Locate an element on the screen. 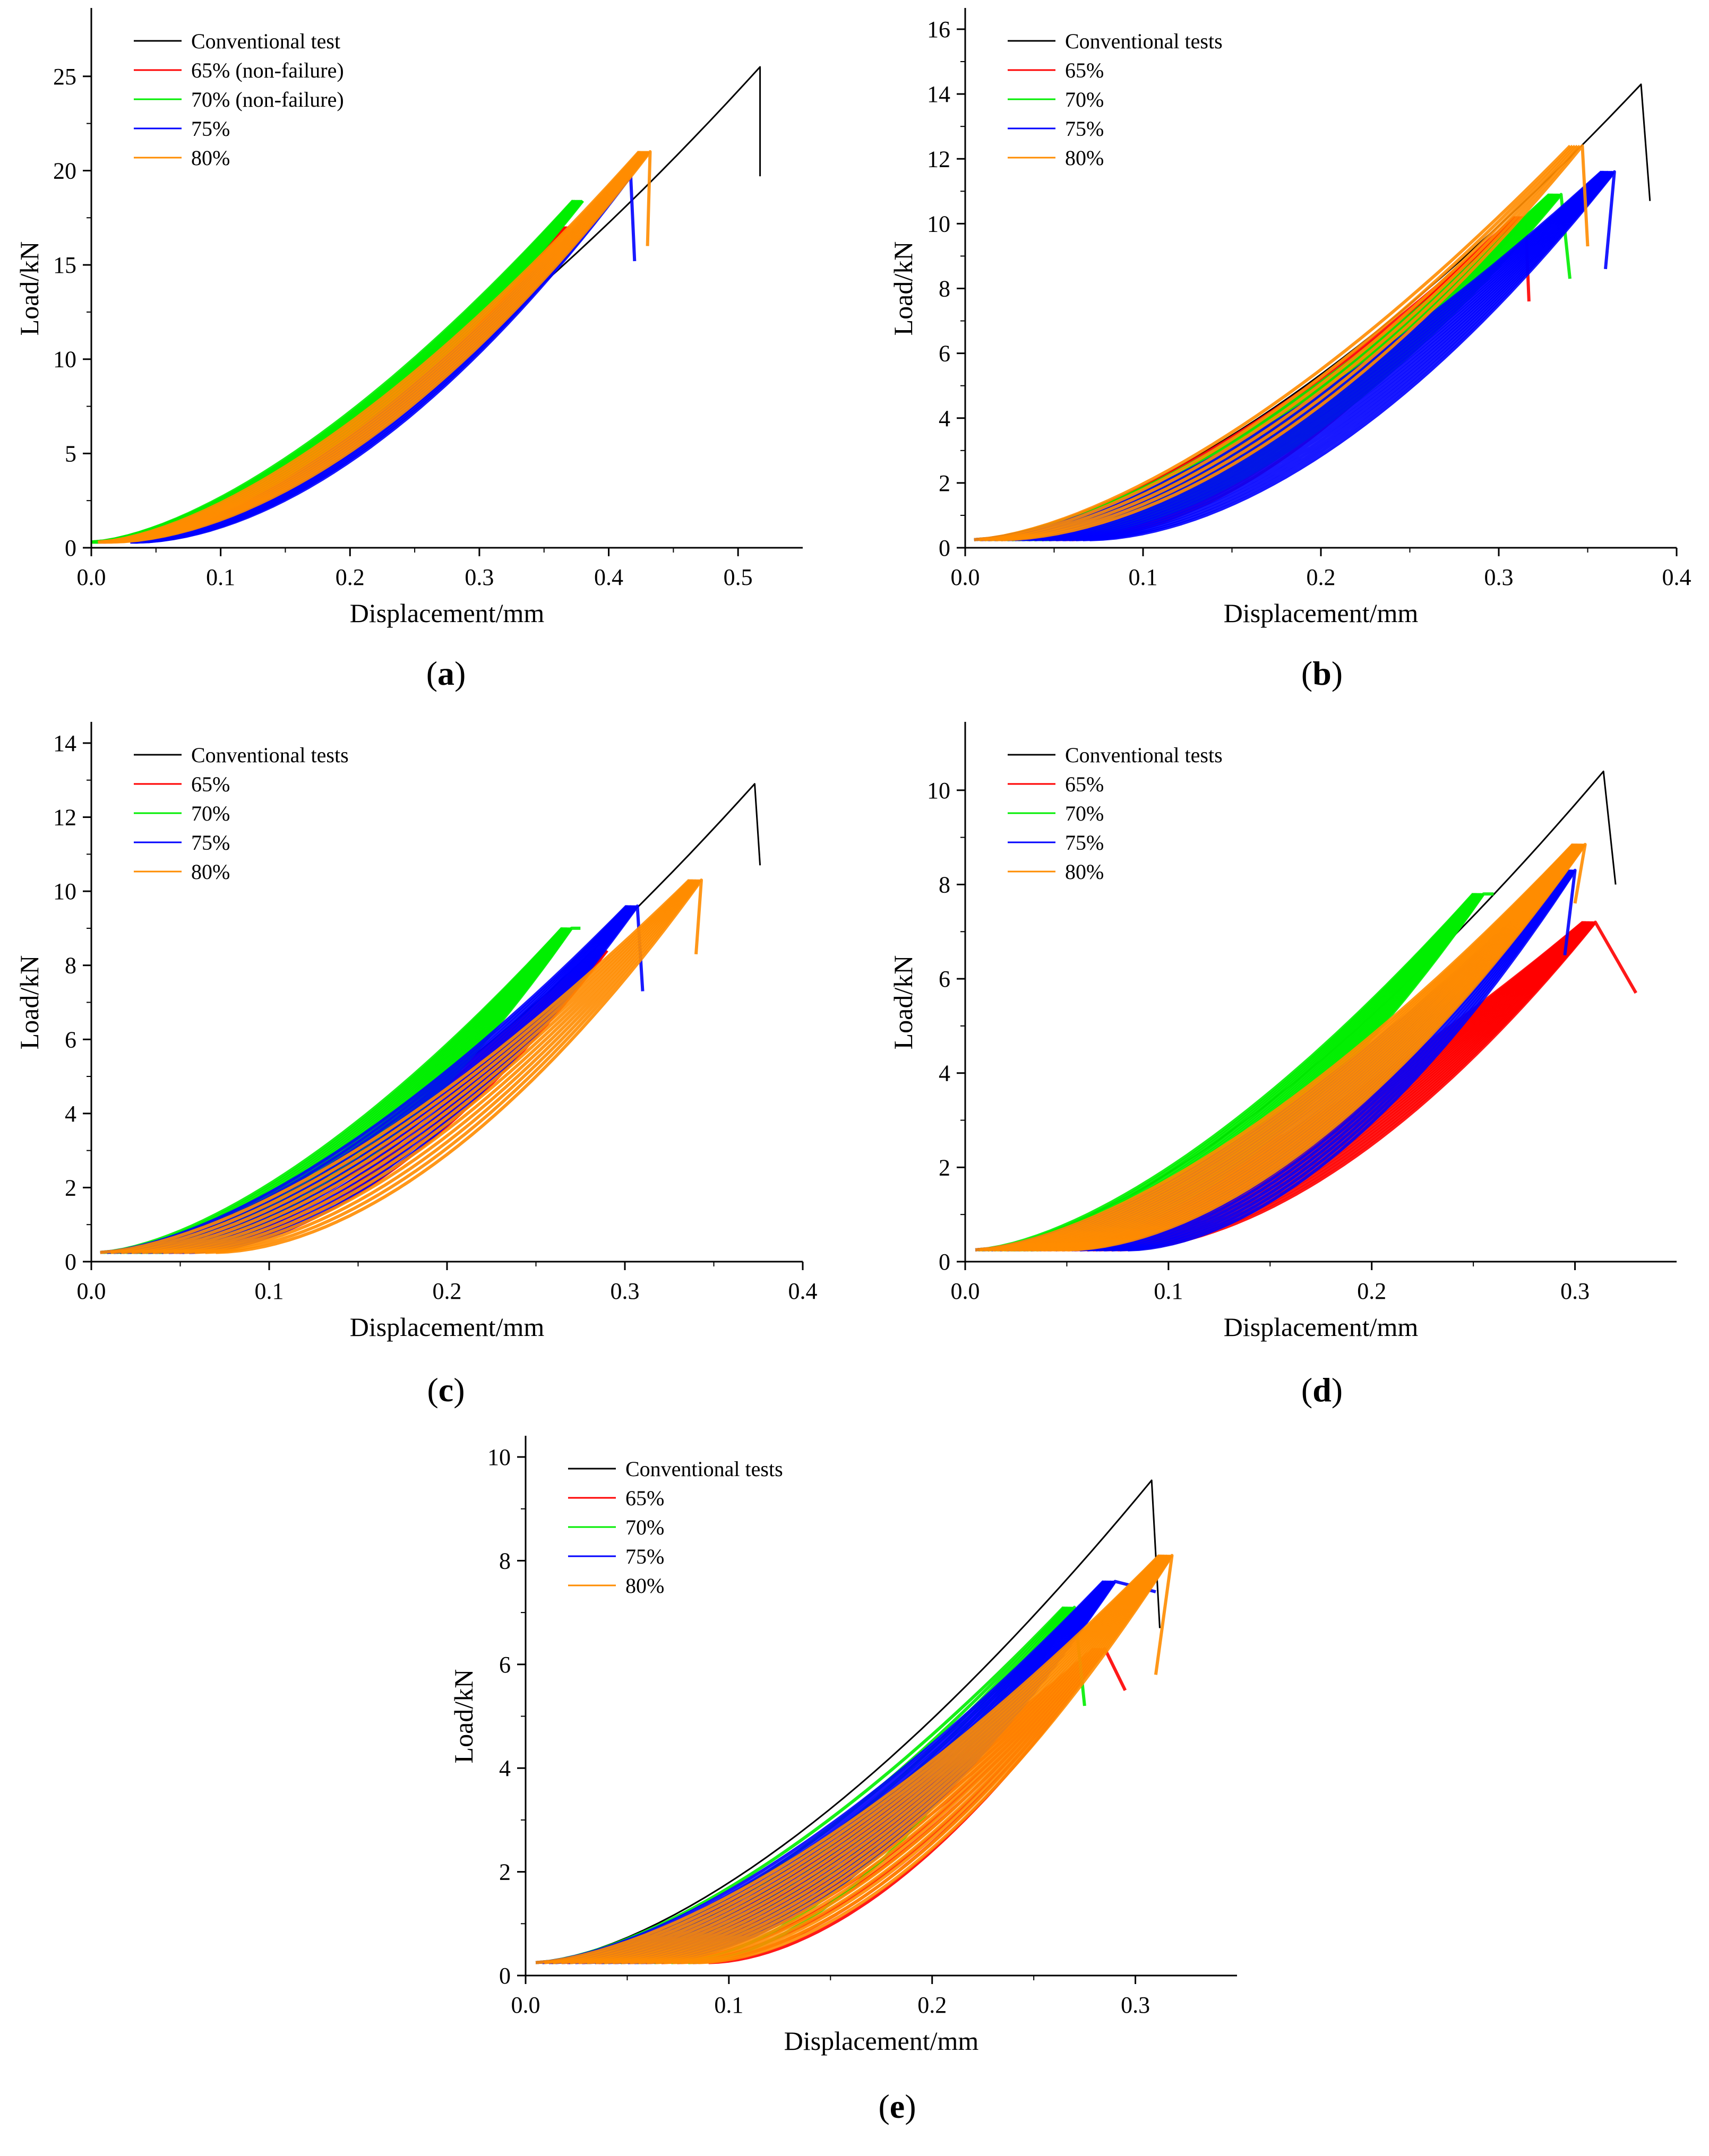 The image size is (1709, 2156). y-axis-title-a: Load/kN is located at coordinates (29, 289).